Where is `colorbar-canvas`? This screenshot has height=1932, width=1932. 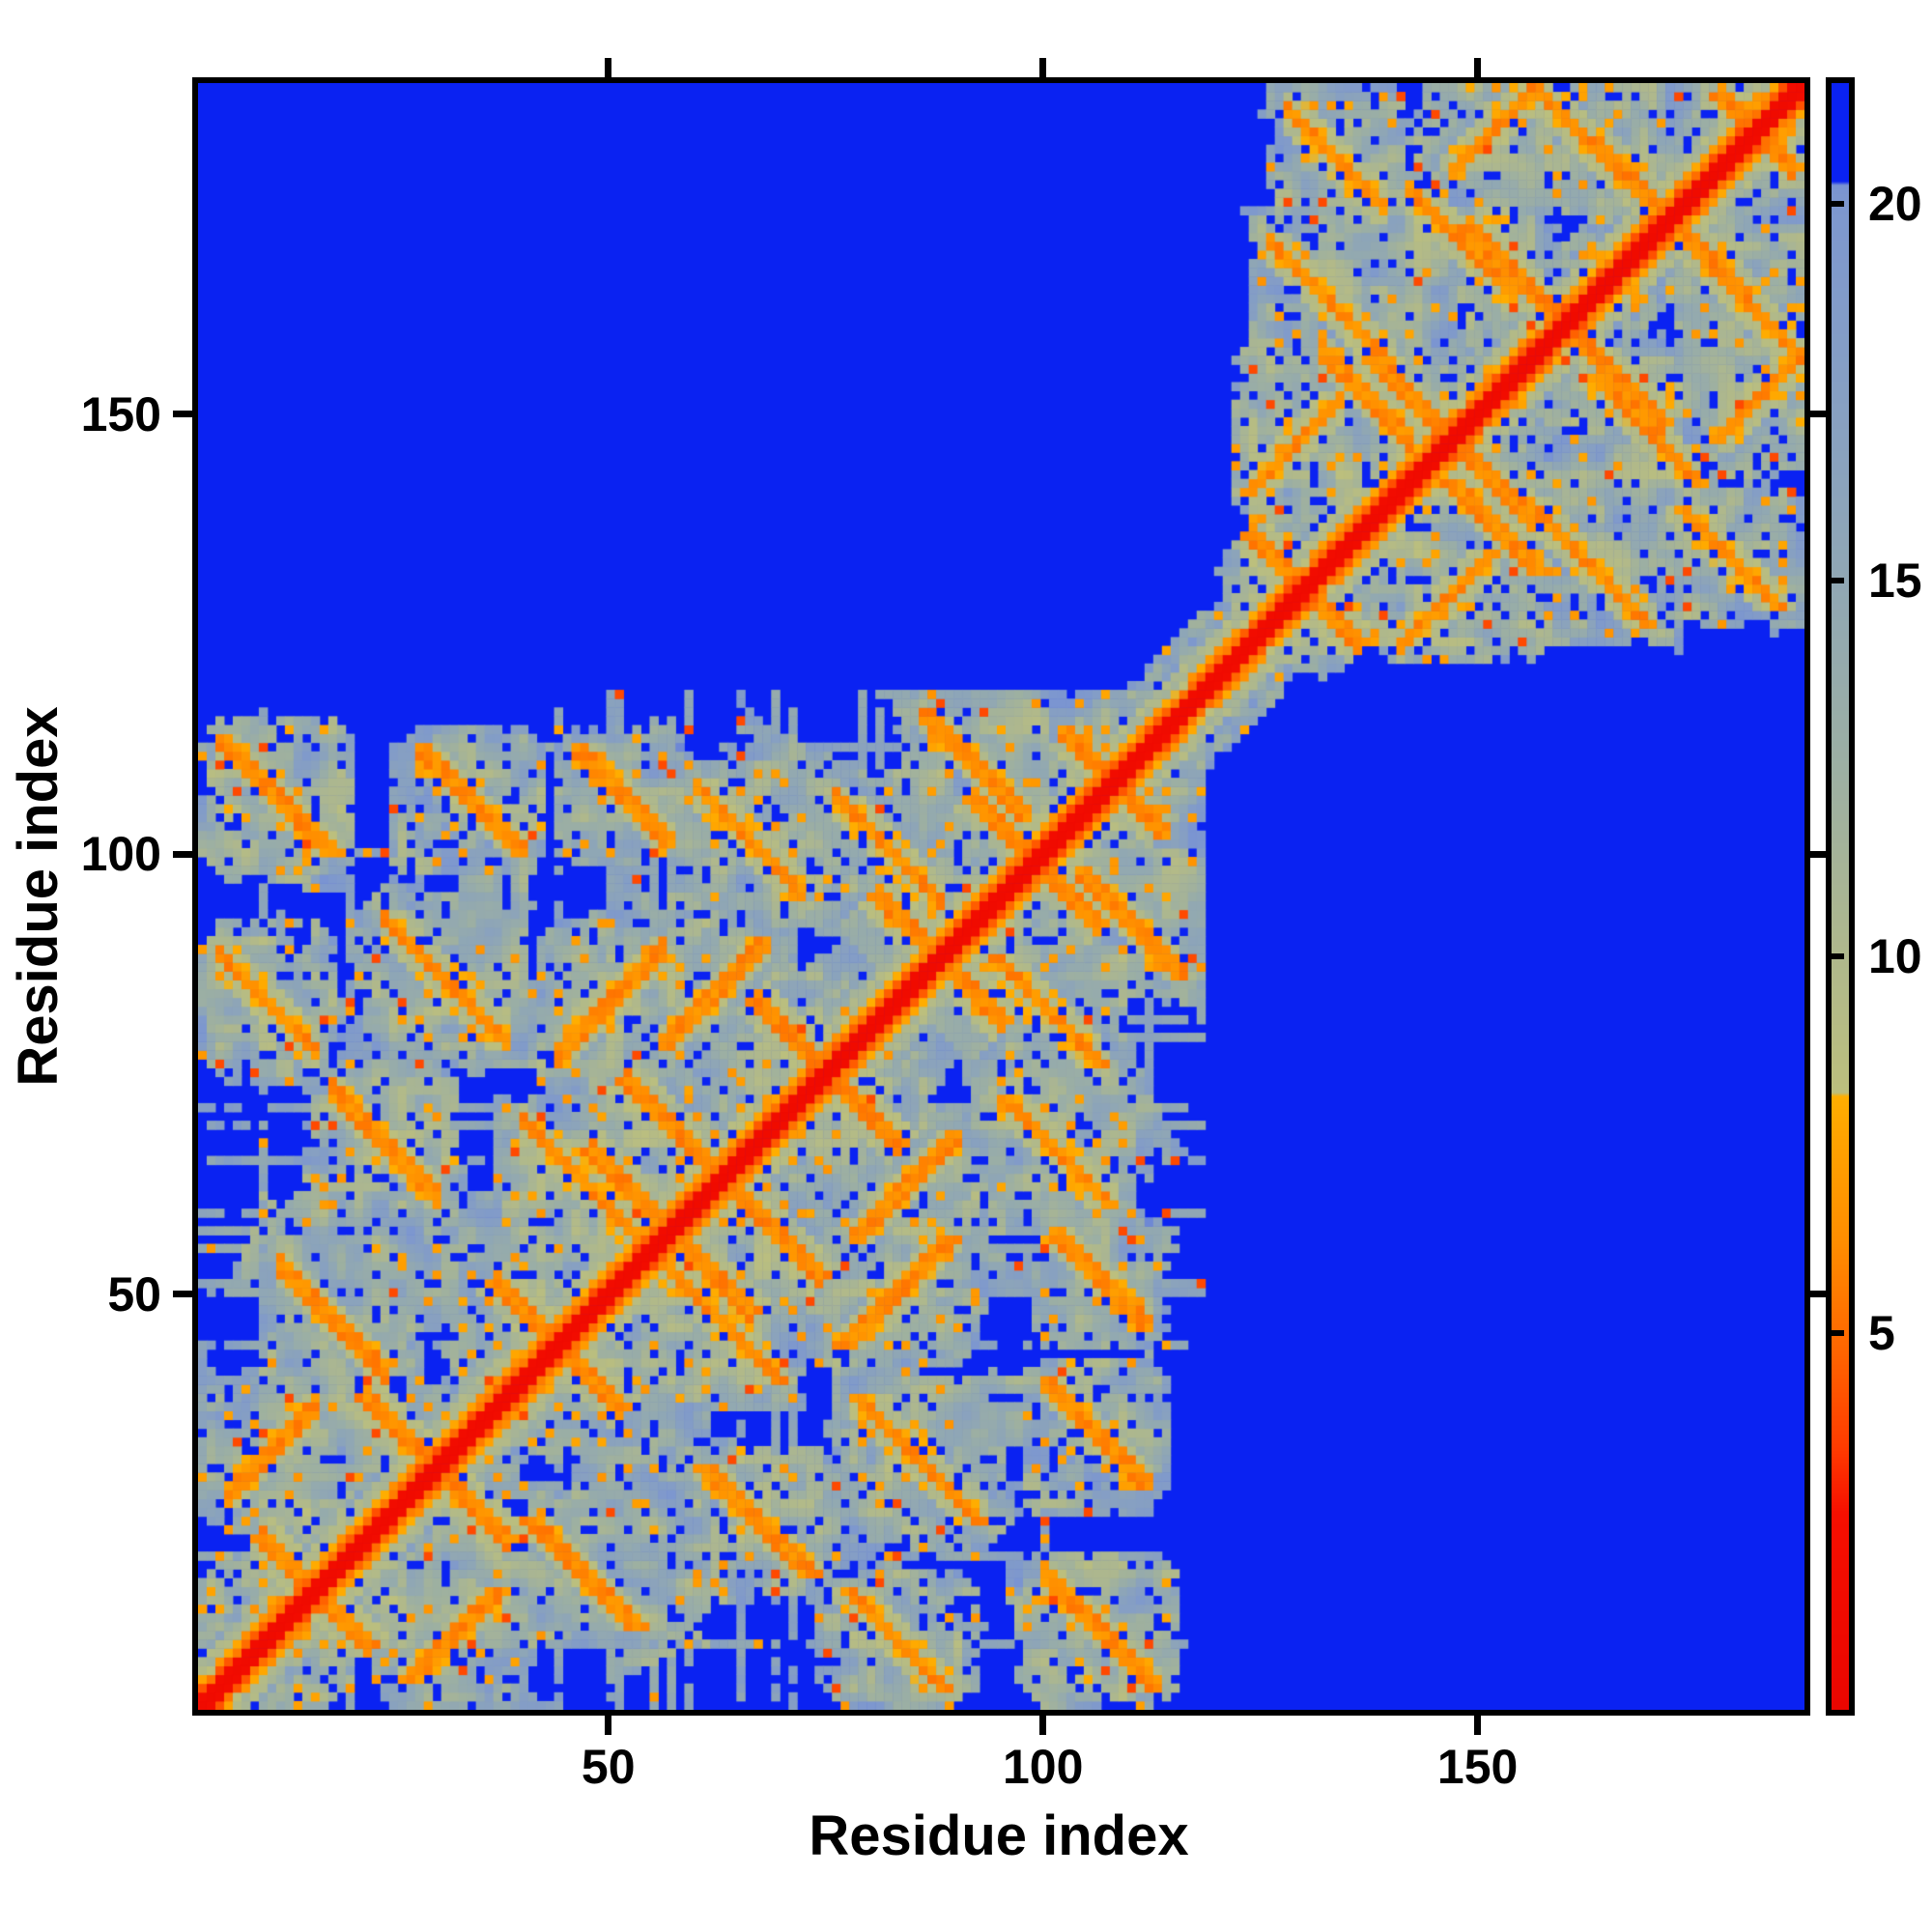 colorbar-canvas is located at coordinates (1840, 896).